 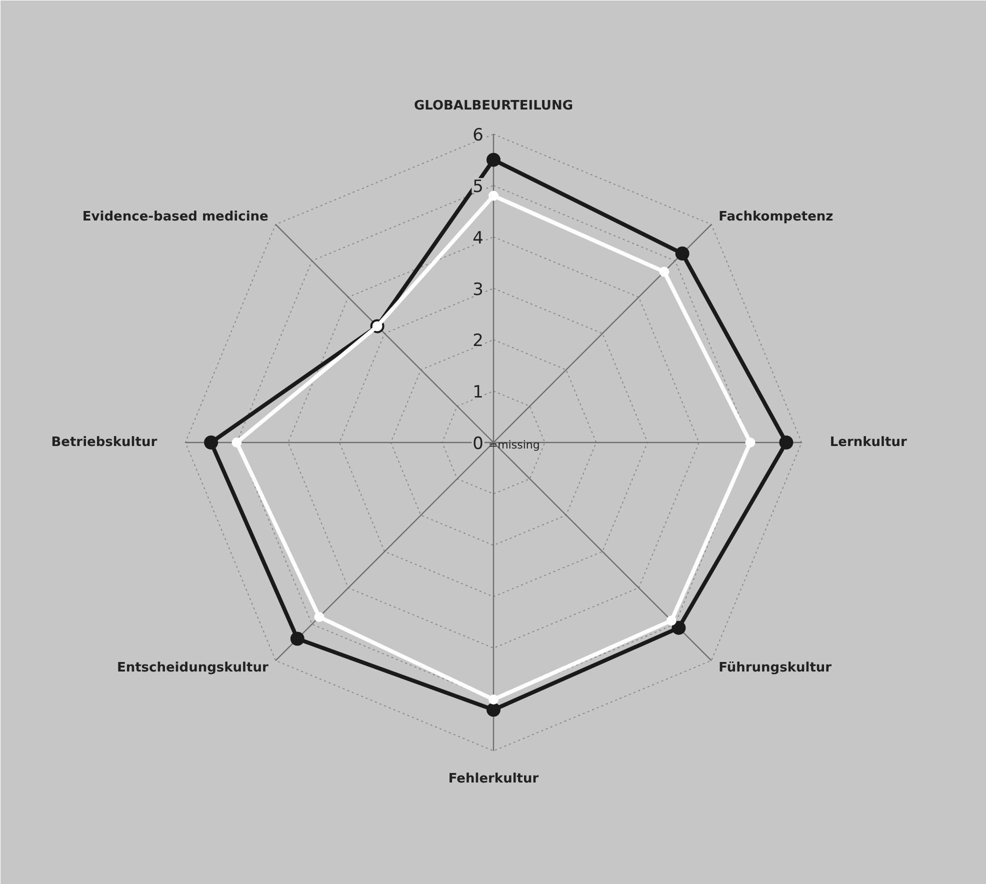 What do you see at coordinates (478, 187) in the screenshot?
I see `y-tick-label: 5` at bounding box center [478, 187].